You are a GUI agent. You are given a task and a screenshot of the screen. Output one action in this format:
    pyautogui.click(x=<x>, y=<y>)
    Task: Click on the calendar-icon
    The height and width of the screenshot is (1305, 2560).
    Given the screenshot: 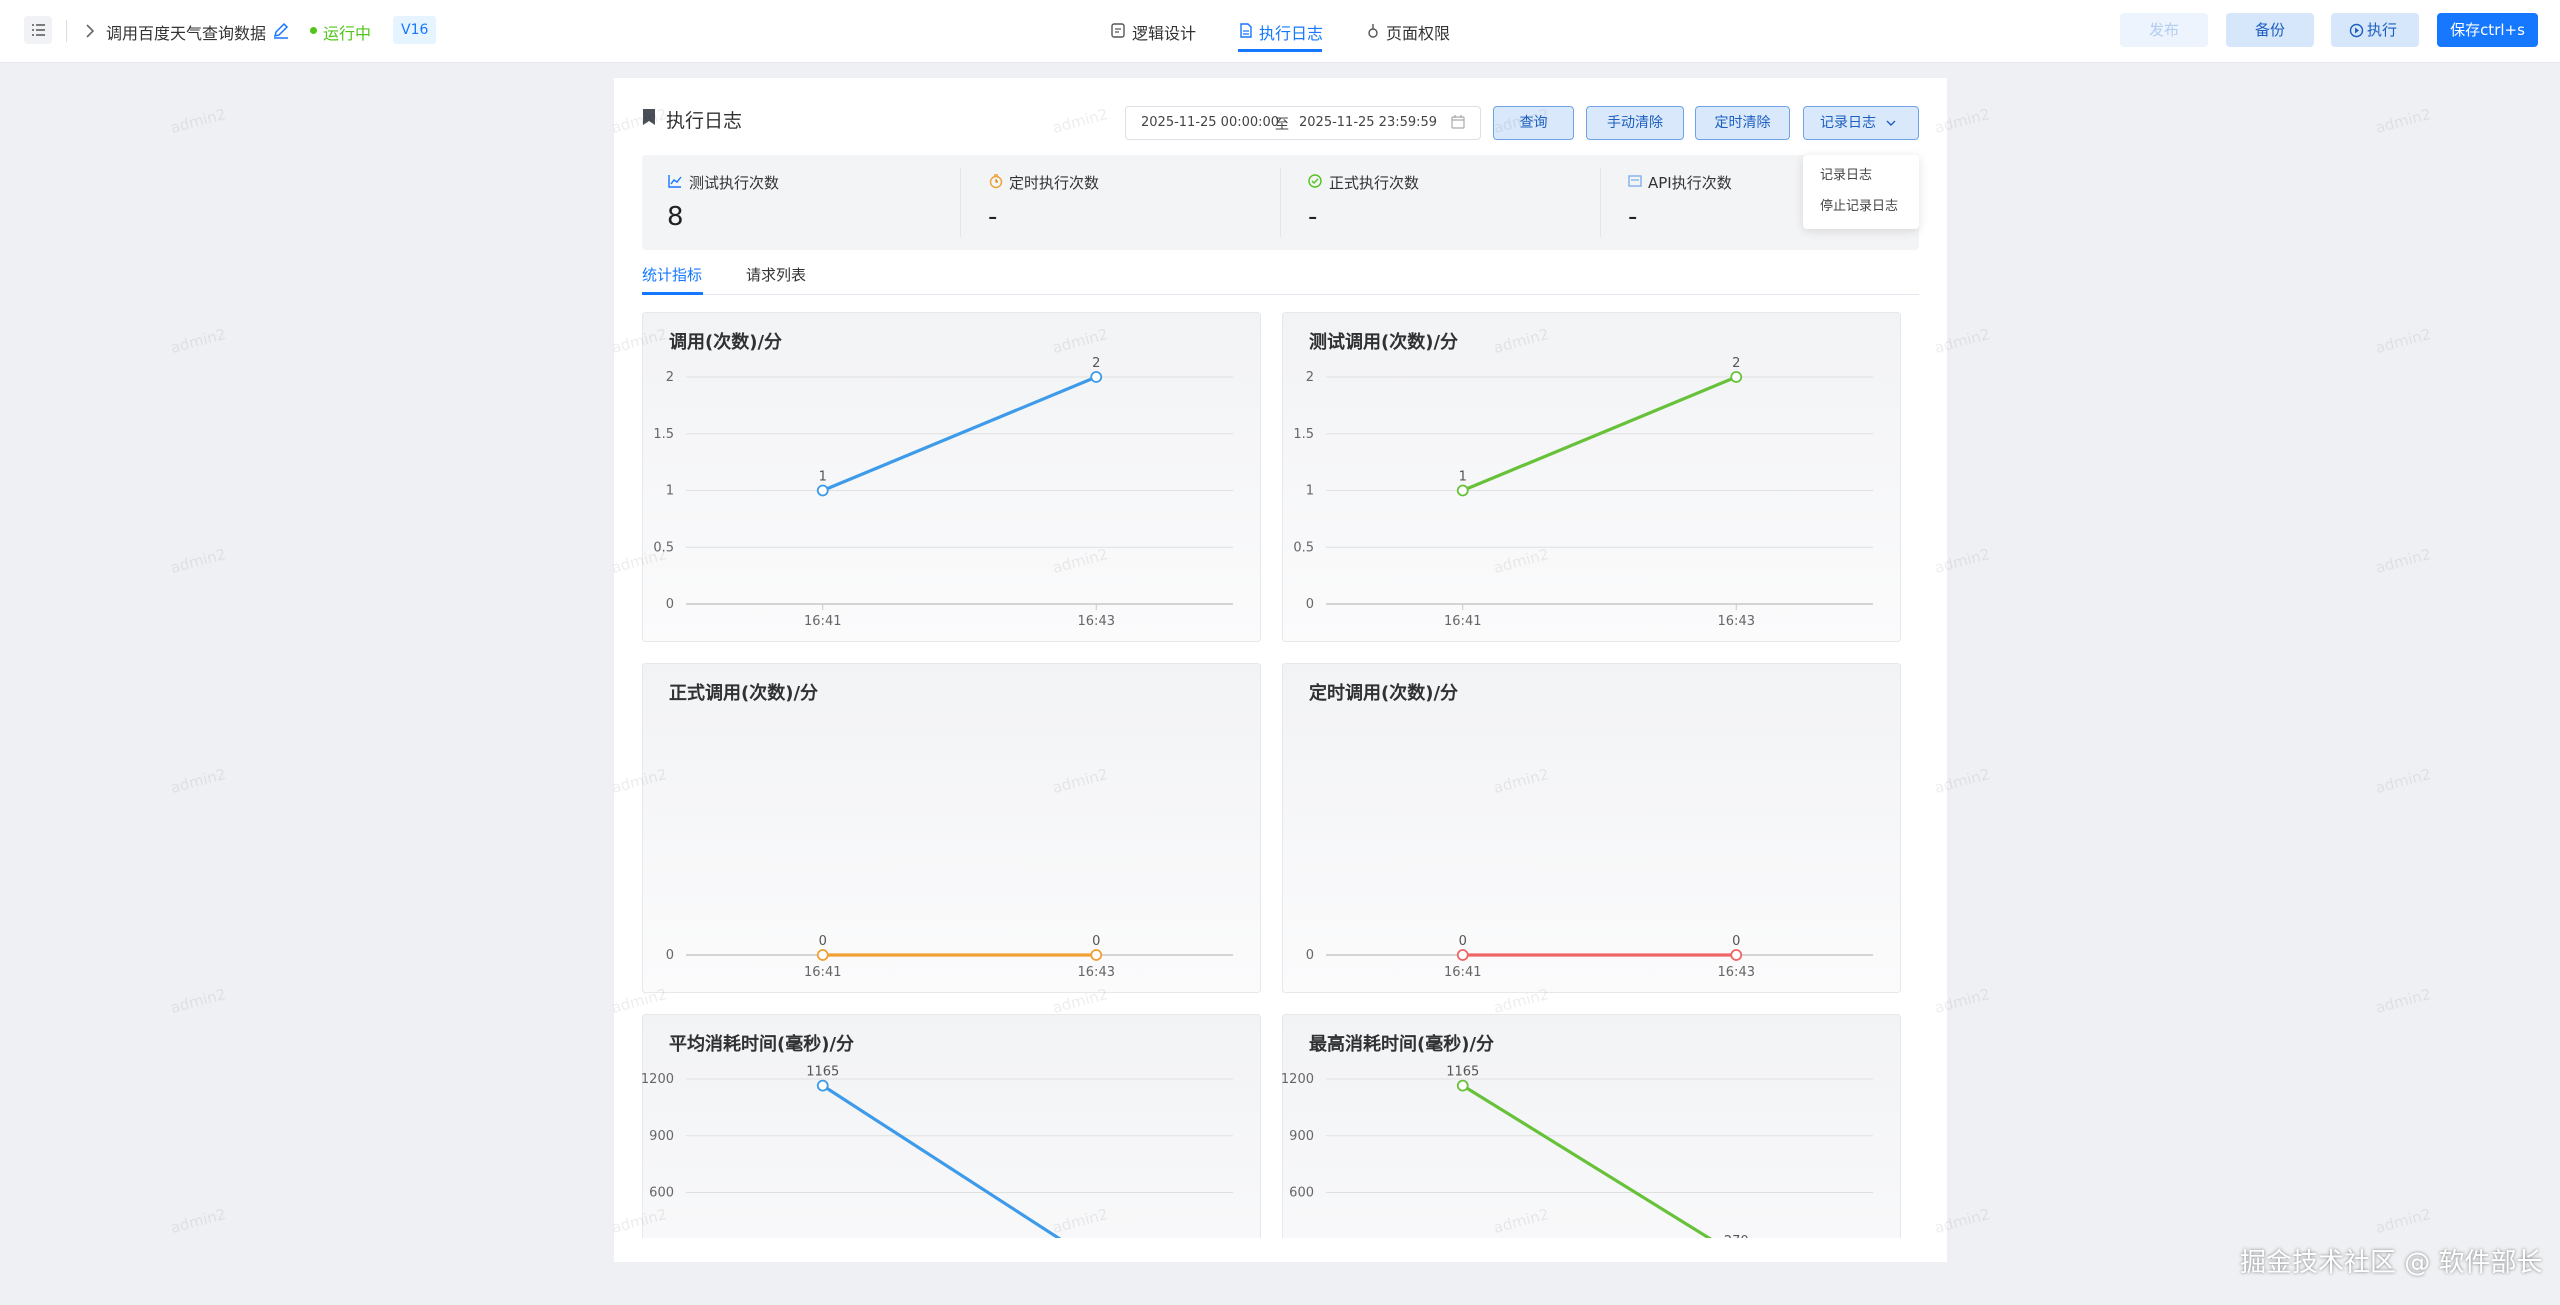 What is the action you would take?
    pyautogui.click(x=1458, y=122)
    